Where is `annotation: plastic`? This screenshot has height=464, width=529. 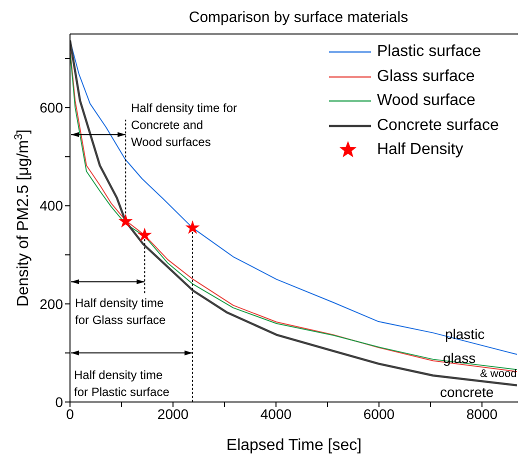
annotation: plastic is located at coordinates (465, 334).